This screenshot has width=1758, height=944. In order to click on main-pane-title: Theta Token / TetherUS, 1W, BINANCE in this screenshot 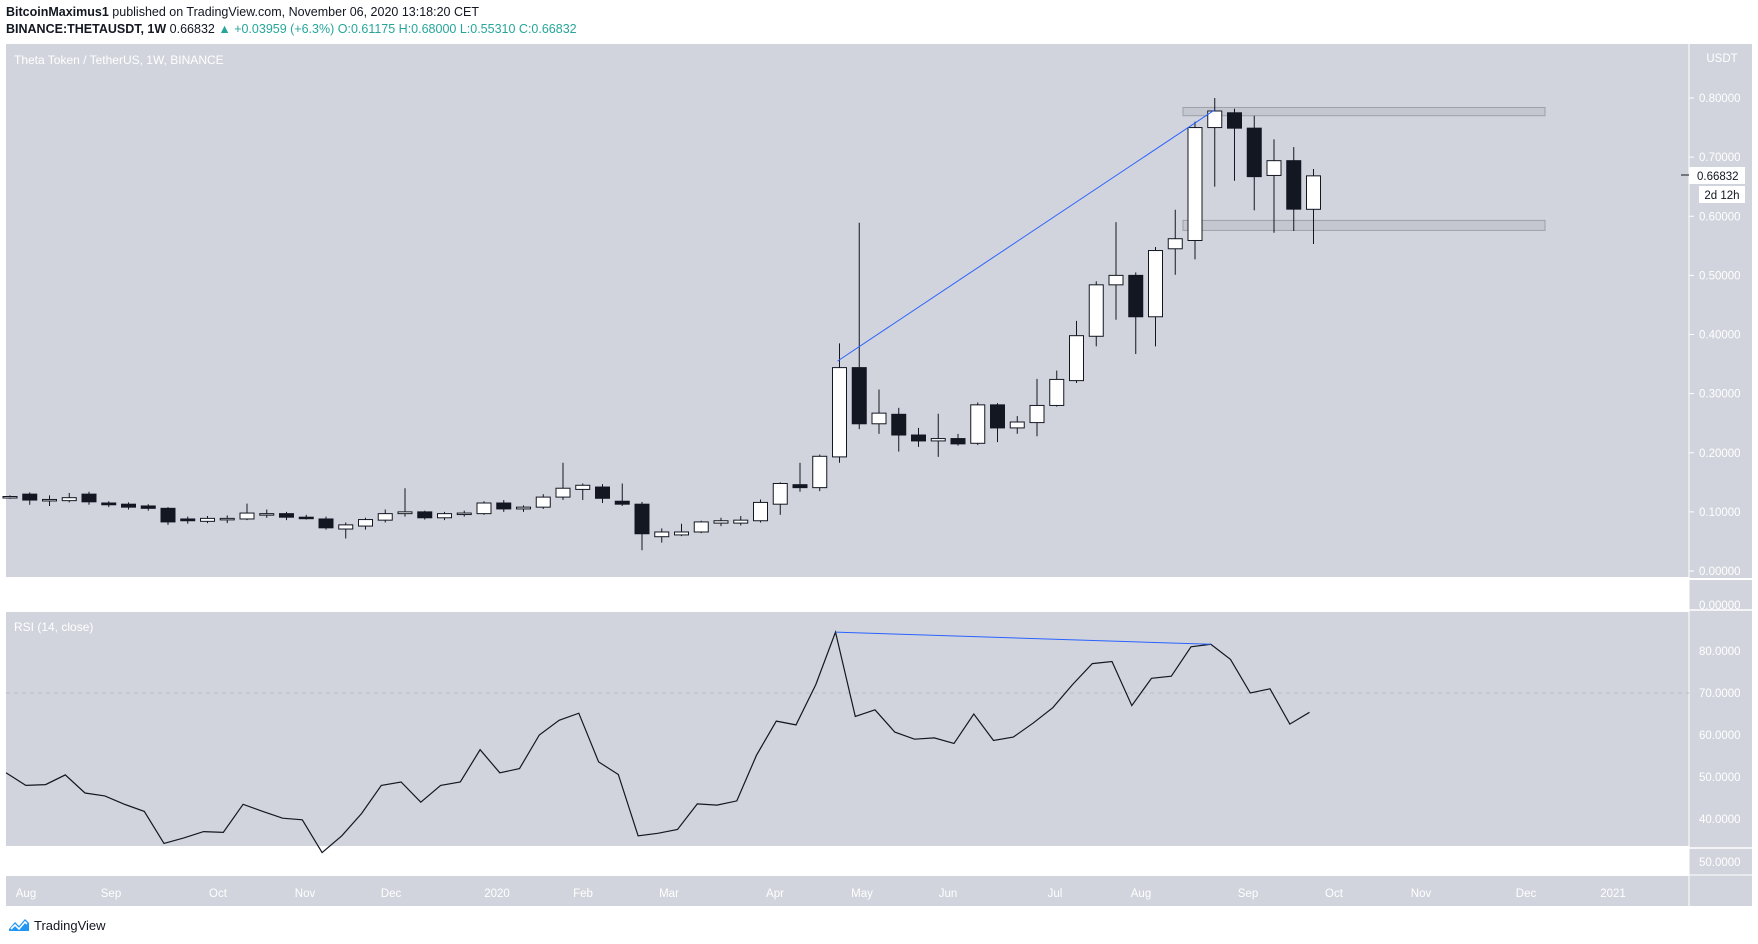, I will do `click(119, 60)`.